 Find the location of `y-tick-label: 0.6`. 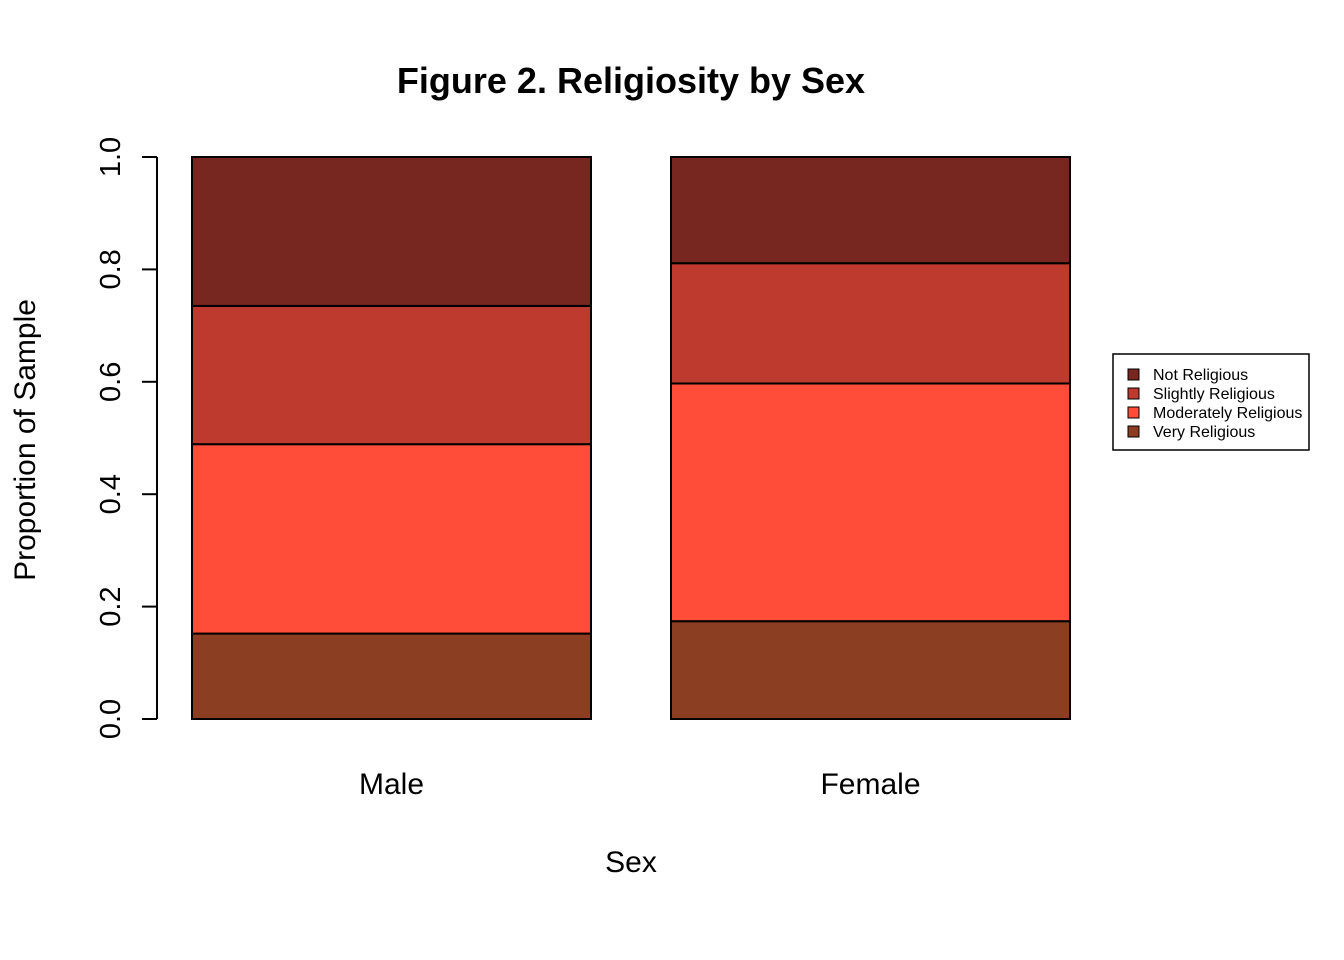

y-tick-label: 0.6 is located at coordinates (111, 382).